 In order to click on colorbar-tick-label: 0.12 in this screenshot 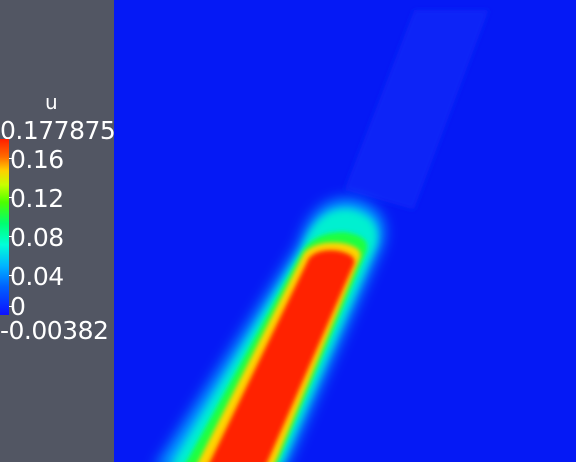, I will do `click(37, 198)`.